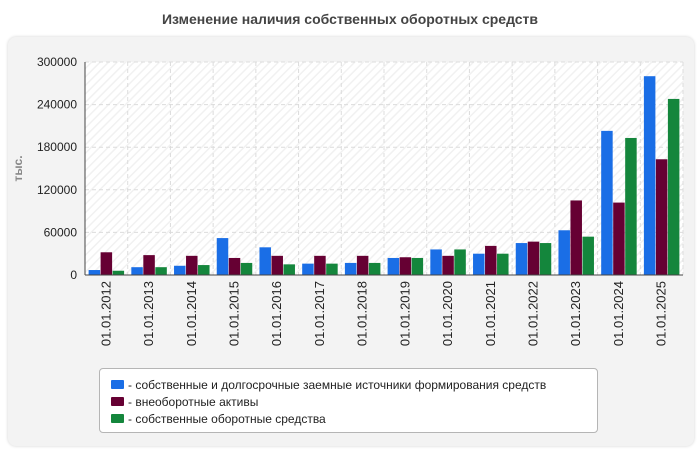  Describe the element at coordinates (661, 313) in the screenshot. I see `x-tick-label: 01.01.2025` at that location.